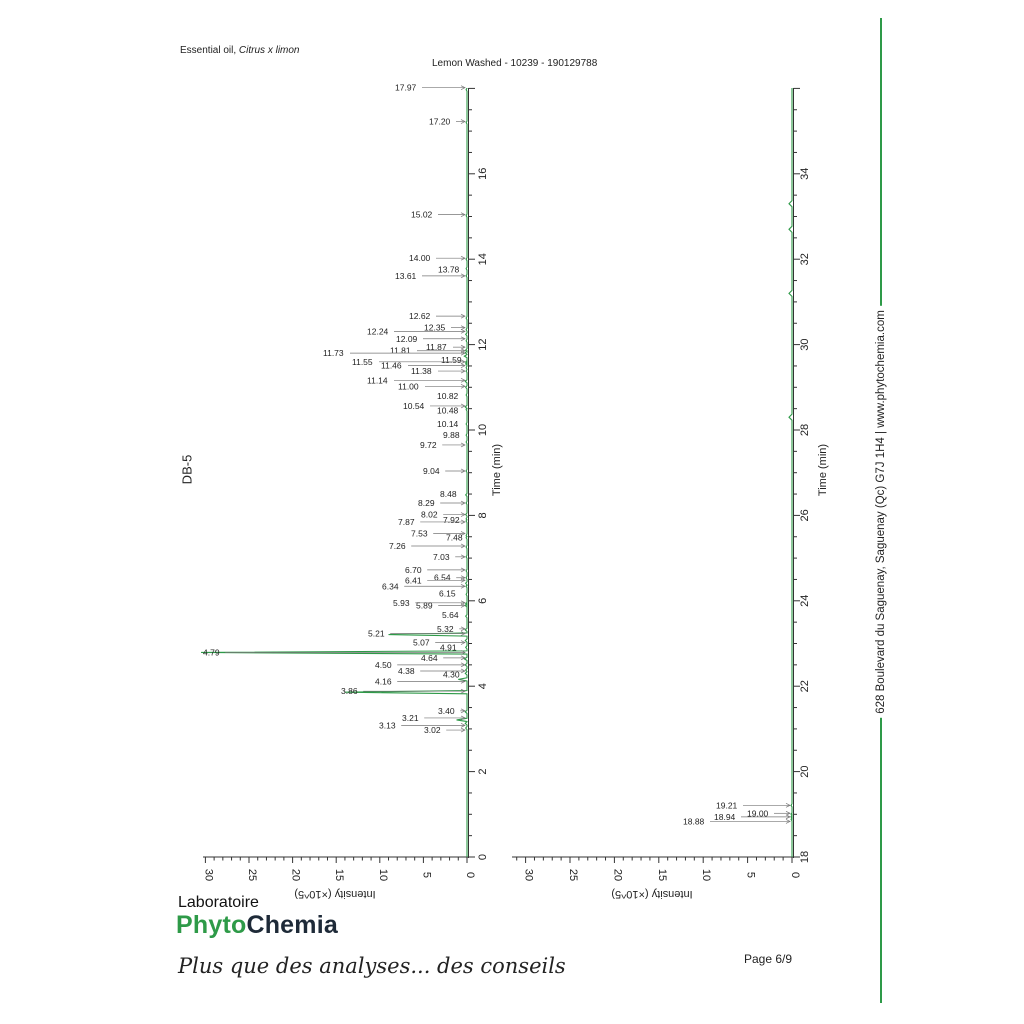 The height and width of the screenshot is (1024, 1024). What do you see at coordinates (446, 711) in the screenshot?
I see `peak-label: 3.40` at bounding box center [446, 711].